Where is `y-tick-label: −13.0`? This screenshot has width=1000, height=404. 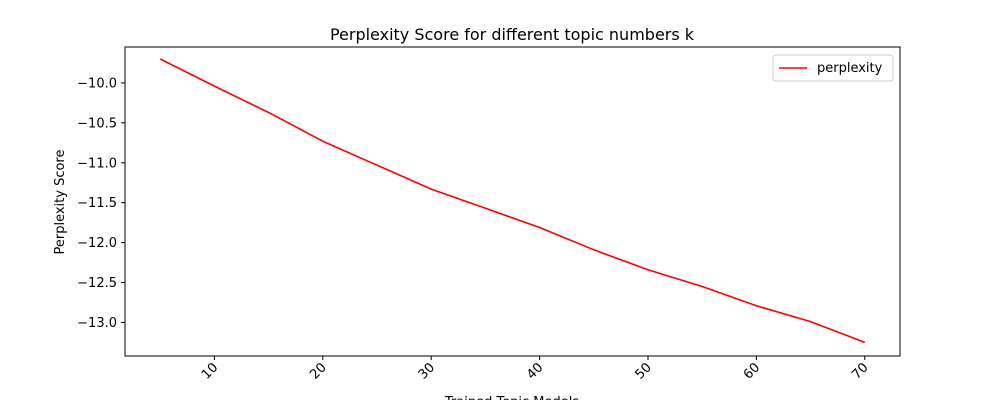
y-tick-label: −13.0 is located at coordinates (97, 323).